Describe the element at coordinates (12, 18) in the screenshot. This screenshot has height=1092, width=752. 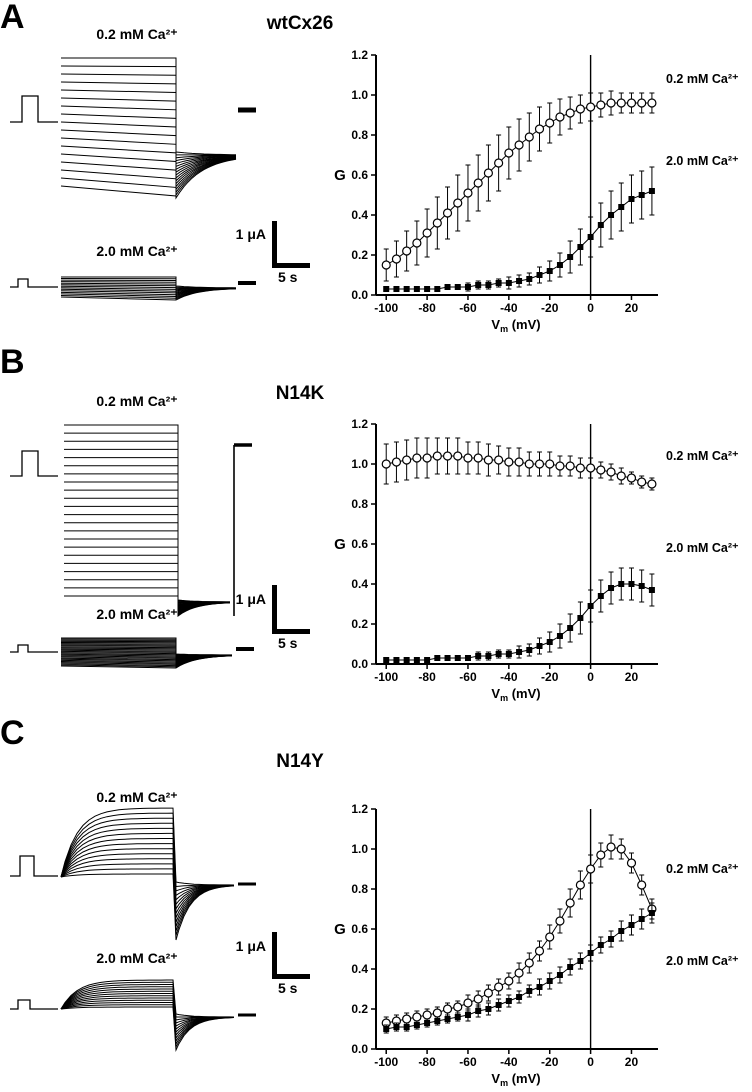
I see `panel-letter: A` at that location.